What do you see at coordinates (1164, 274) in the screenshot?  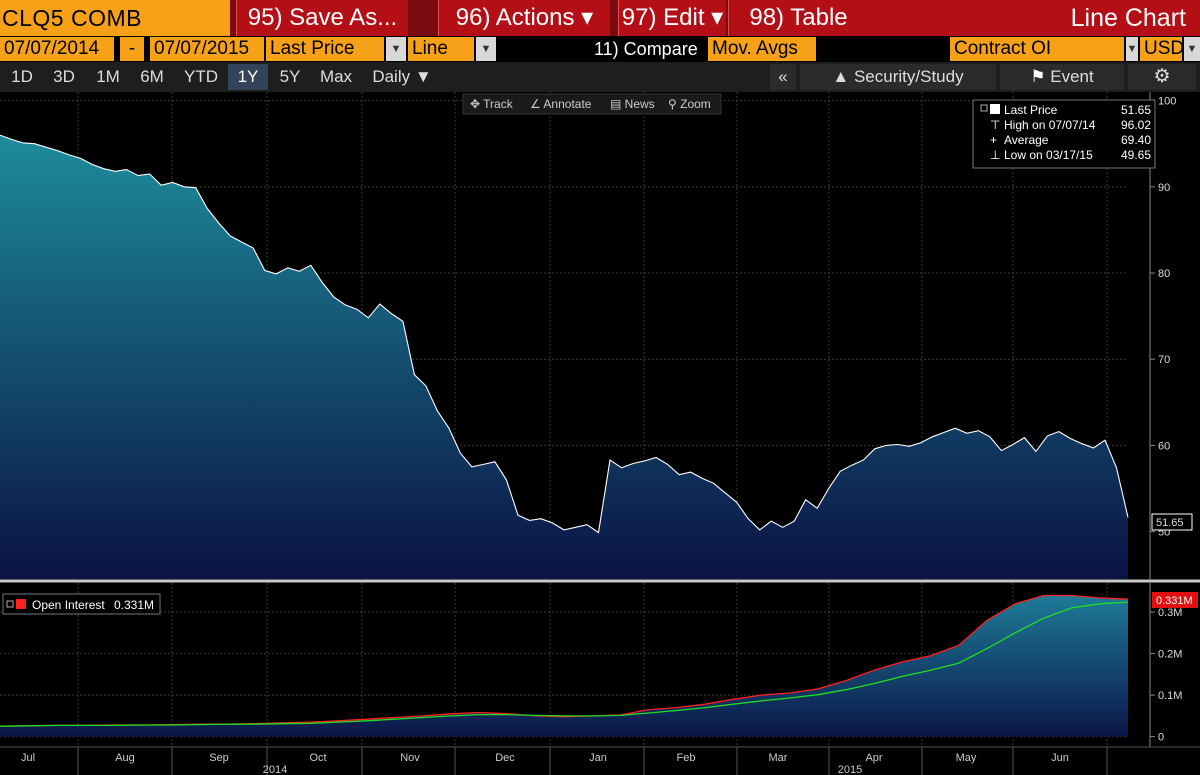 I see `price-tick-label: 80` at bounding box center [1164, 274].